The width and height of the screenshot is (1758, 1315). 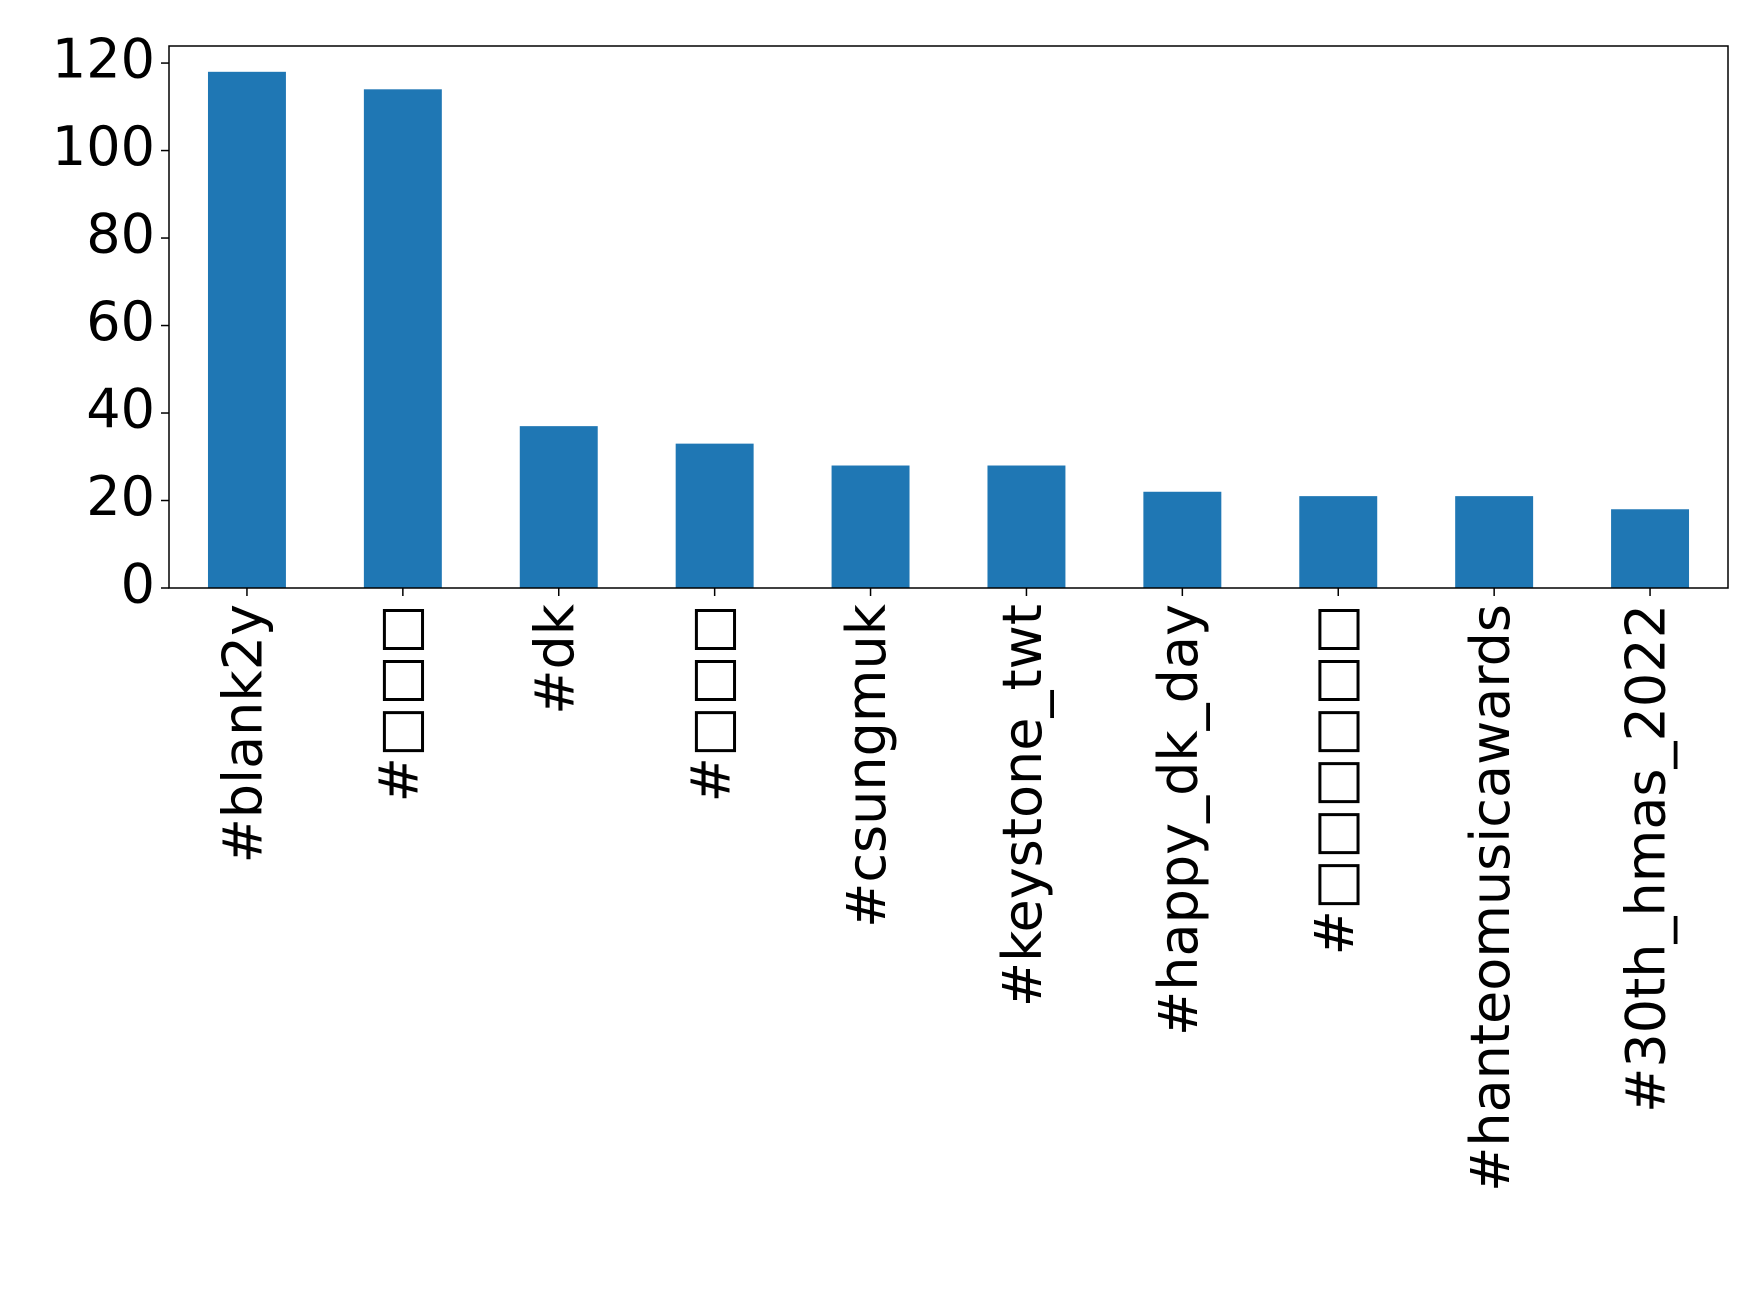 What do you see at coordinates (120, 321) in the screenshot?
I see `y-tick-label: 60` at bounding box center [120, 321].